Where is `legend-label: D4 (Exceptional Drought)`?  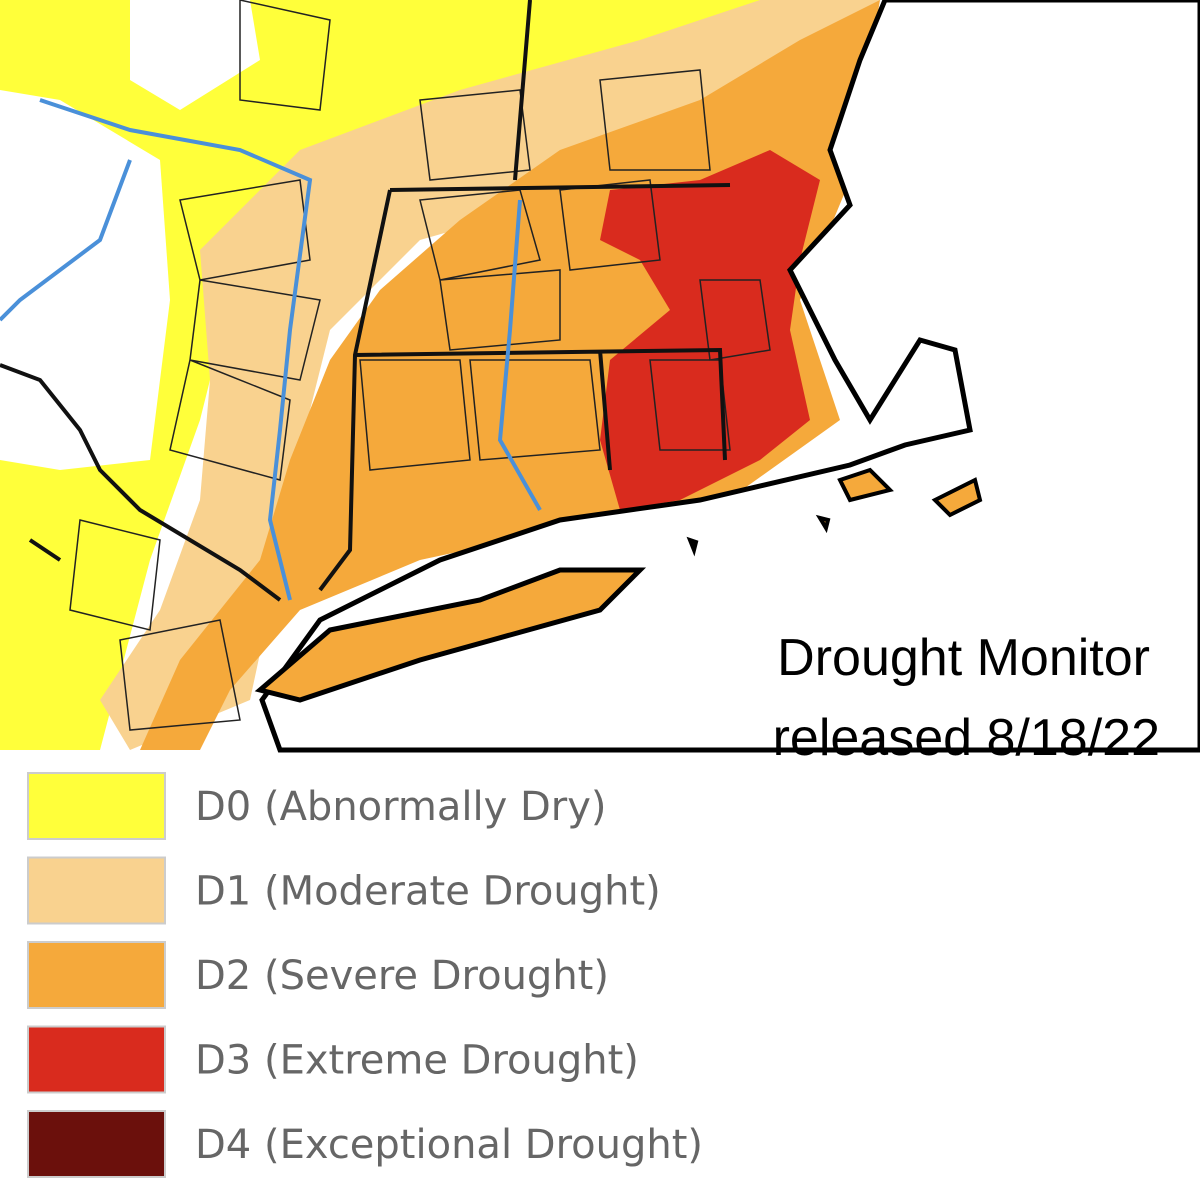 legend-label: D4 (Exceptional Drought) is located at coordinates (449, 1145).